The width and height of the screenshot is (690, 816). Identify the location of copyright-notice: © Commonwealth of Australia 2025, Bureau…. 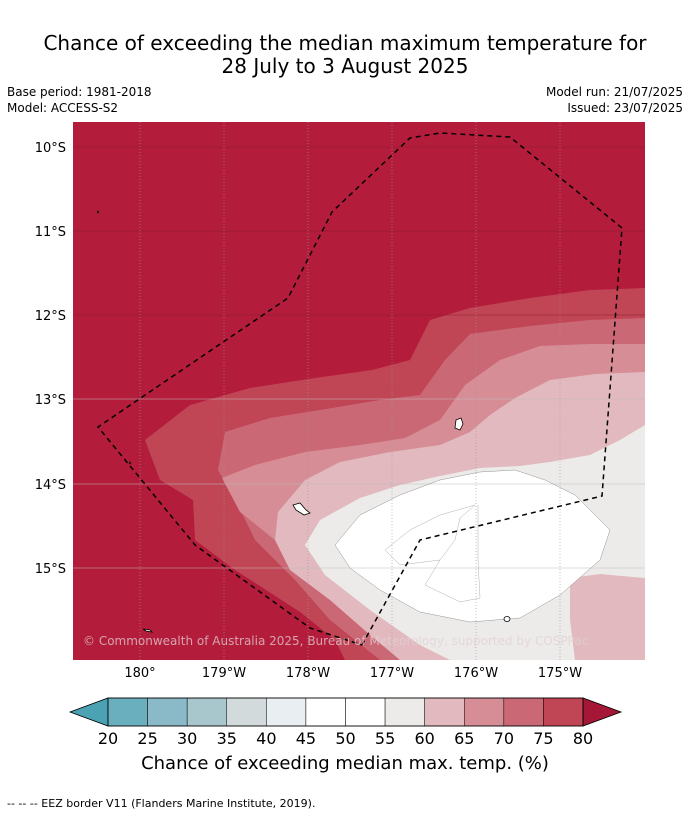
(335, 641).